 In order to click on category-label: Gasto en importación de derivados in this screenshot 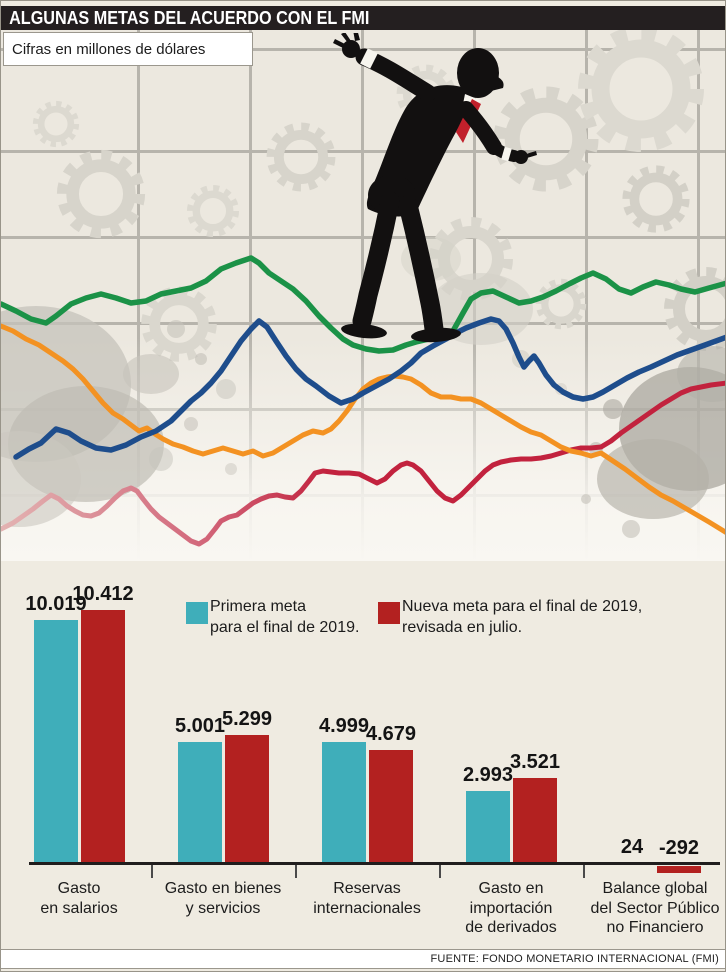, I will do `click(511, 908)`.